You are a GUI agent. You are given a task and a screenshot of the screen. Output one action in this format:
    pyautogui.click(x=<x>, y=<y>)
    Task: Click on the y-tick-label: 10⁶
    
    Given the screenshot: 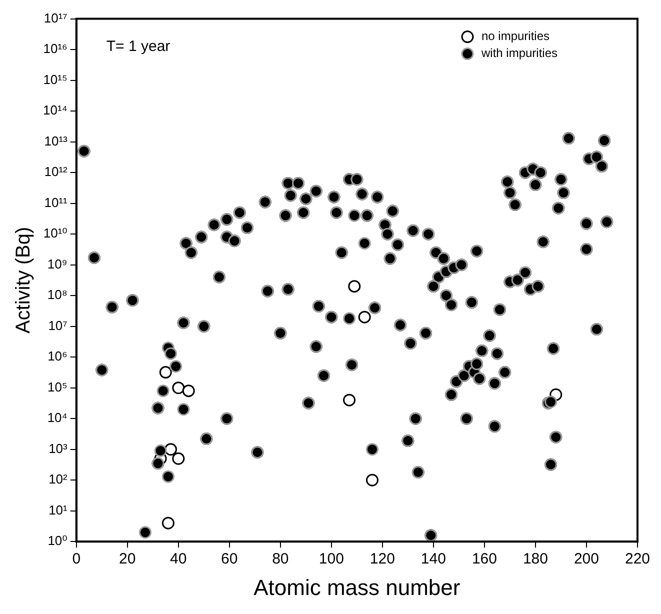 What is the action you would take?
    pyautogui.click(x=58, y=356)
    